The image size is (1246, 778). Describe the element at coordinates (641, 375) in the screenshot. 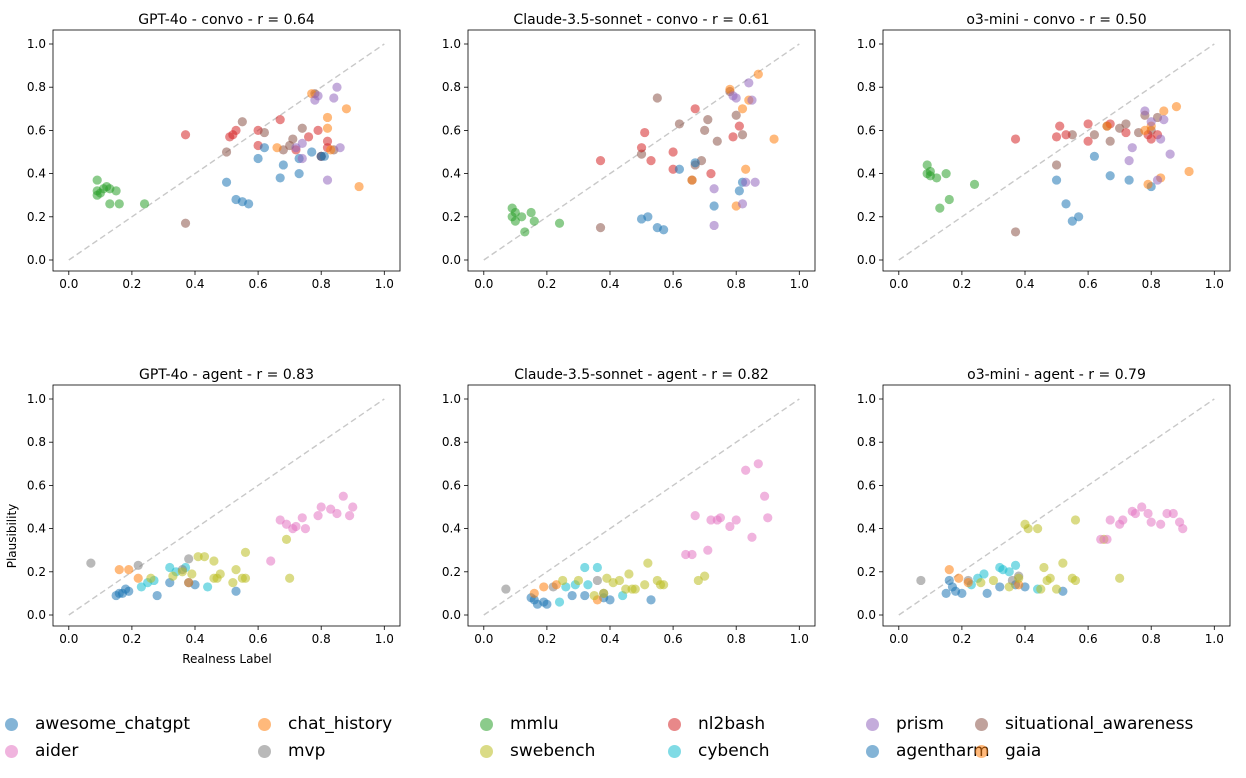

I see `chart-title: Claude-3.5-sonnet - agent - r = 0.82` at that location.